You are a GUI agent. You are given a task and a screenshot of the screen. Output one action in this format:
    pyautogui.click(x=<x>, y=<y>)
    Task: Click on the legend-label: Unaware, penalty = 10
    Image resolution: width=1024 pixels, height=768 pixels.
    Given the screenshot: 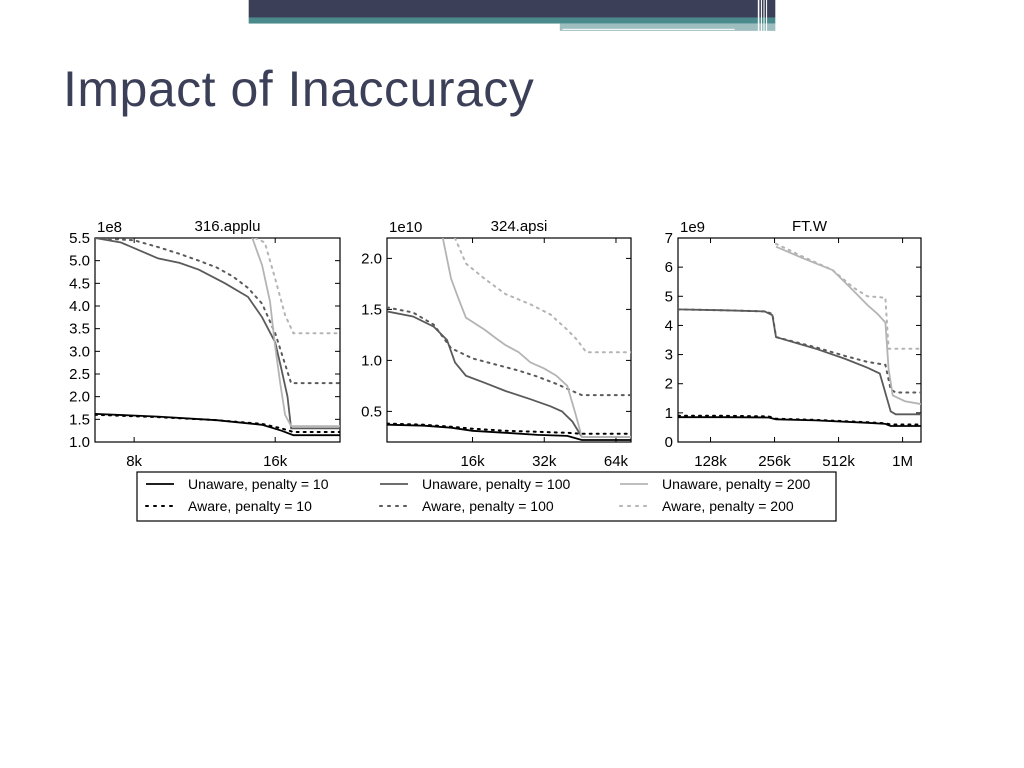 What is the action you would take?
    pyautogui.click(x=258, y=484)
    